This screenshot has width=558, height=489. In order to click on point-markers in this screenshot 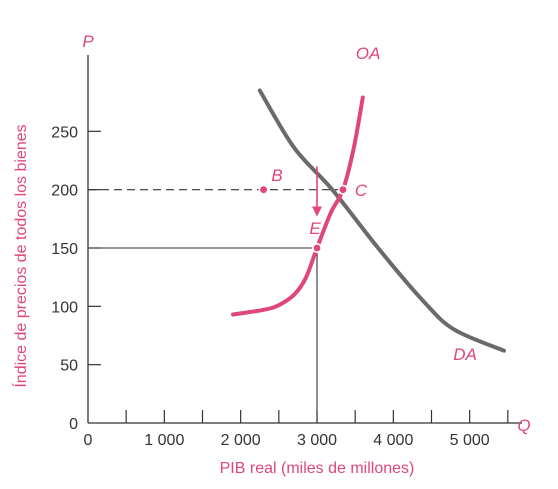, I will do `click(303, 219)`.